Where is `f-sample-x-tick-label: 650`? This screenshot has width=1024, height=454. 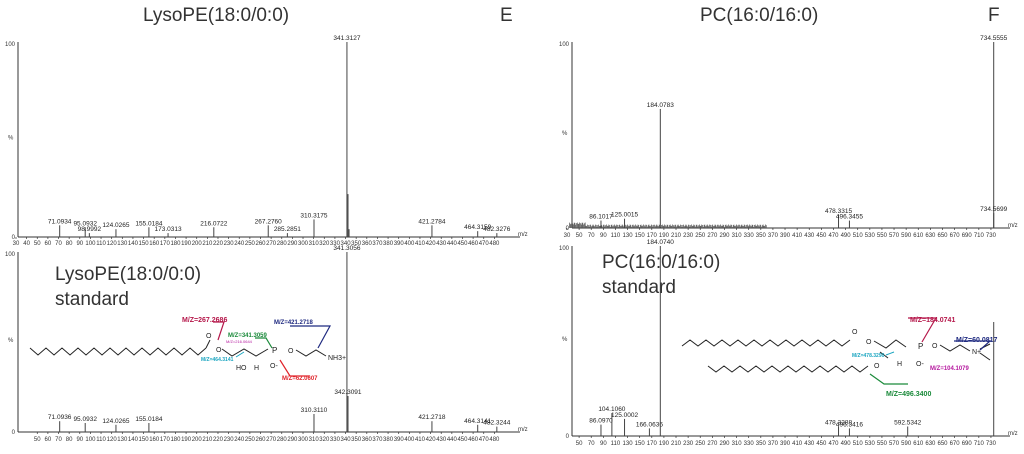
f-sample-x-tick-label: 650 is located at coordinates (942, 236).